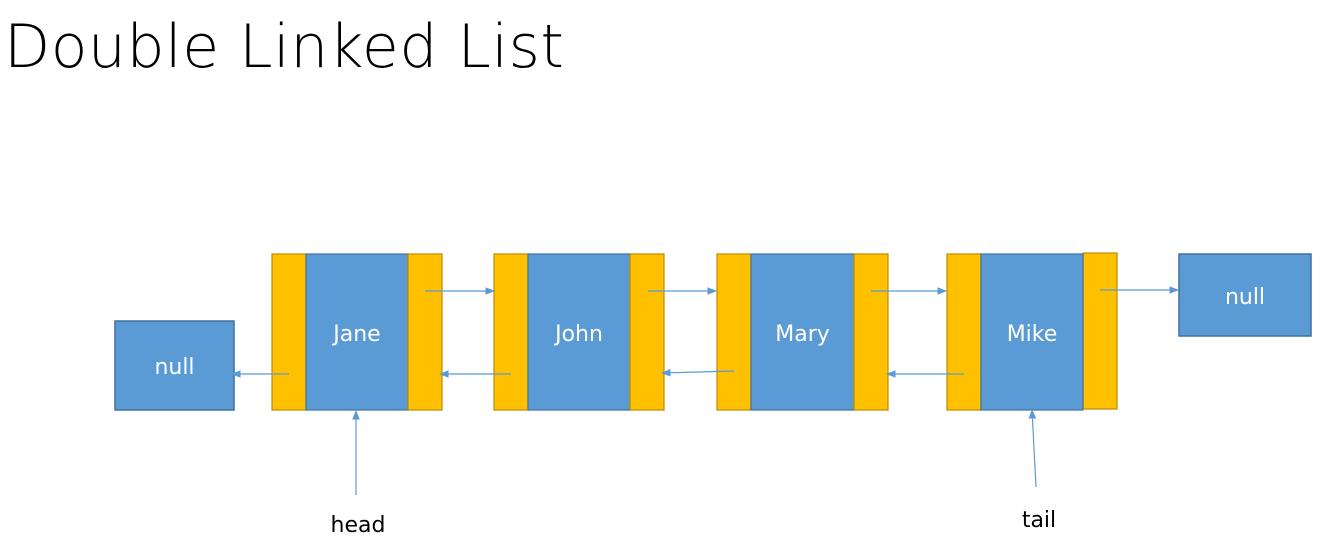 Image resolution: width=1327 pixels, height=558 pixels. What do you see at coordinates (1039, 520) in the screenshot?
I see `tail-label: tail` at bounding box center [1039, 520].